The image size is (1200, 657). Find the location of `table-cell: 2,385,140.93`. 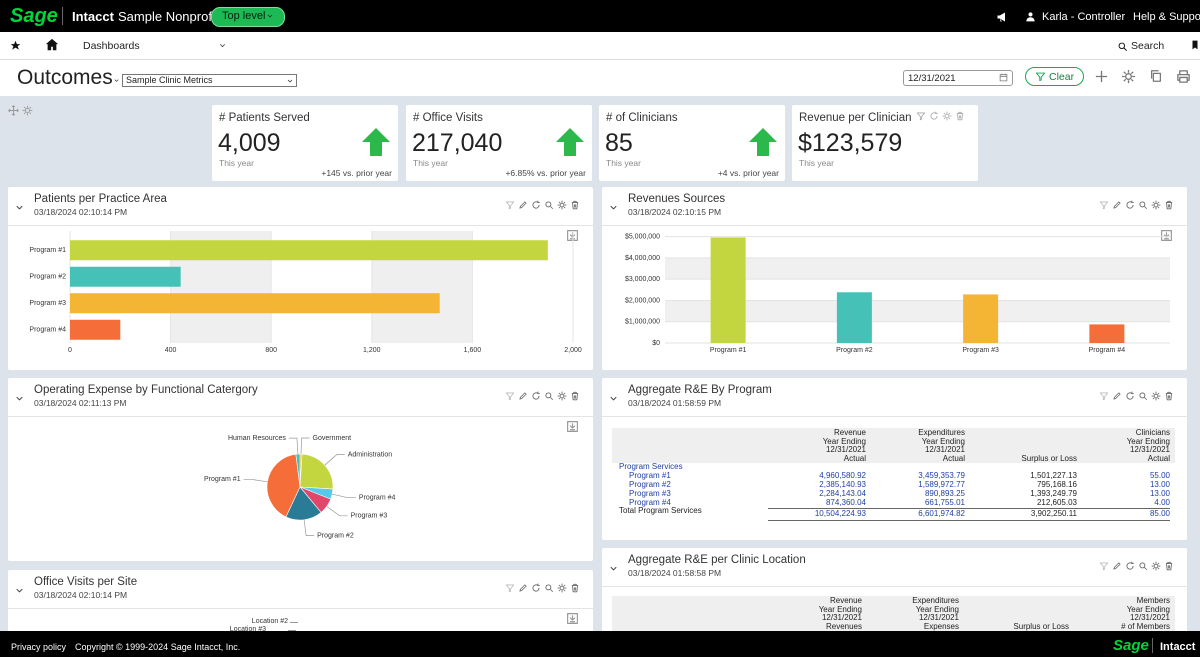

table-cell: 2,385,140.93 is located at coordinates (842, 484).